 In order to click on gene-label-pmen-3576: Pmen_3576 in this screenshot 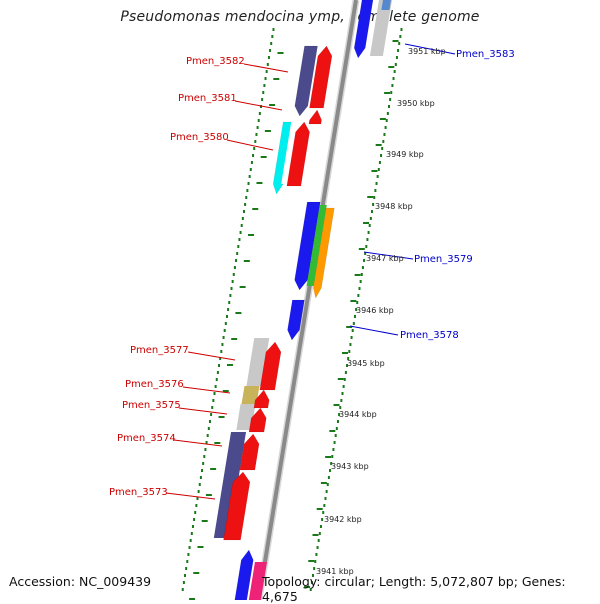, I will do `click(154, 384)`.